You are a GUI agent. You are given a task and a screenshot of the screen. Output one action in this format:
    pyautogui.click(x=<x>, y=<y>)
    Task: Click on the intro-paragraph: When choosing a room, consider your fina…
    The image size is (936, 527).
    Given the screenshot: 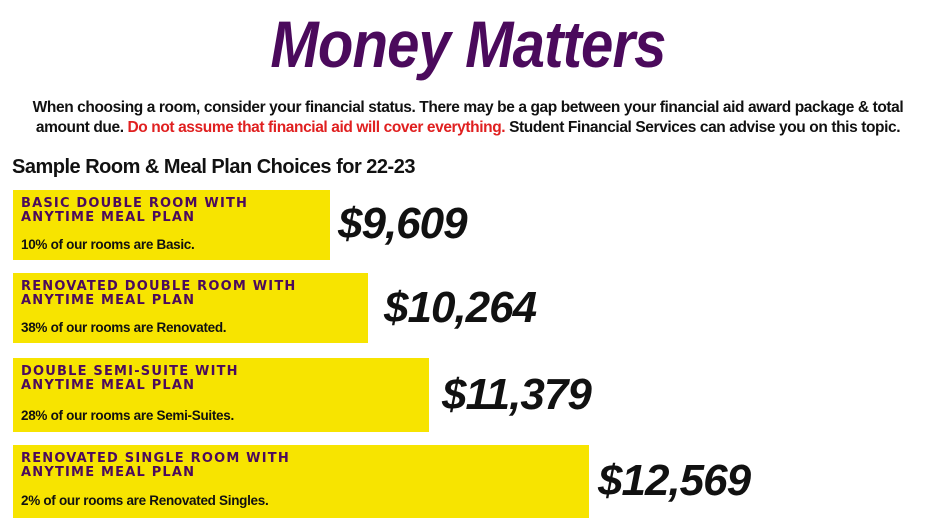 What is the action you would take?
    pyautogui.click(x=468, y=118)
    